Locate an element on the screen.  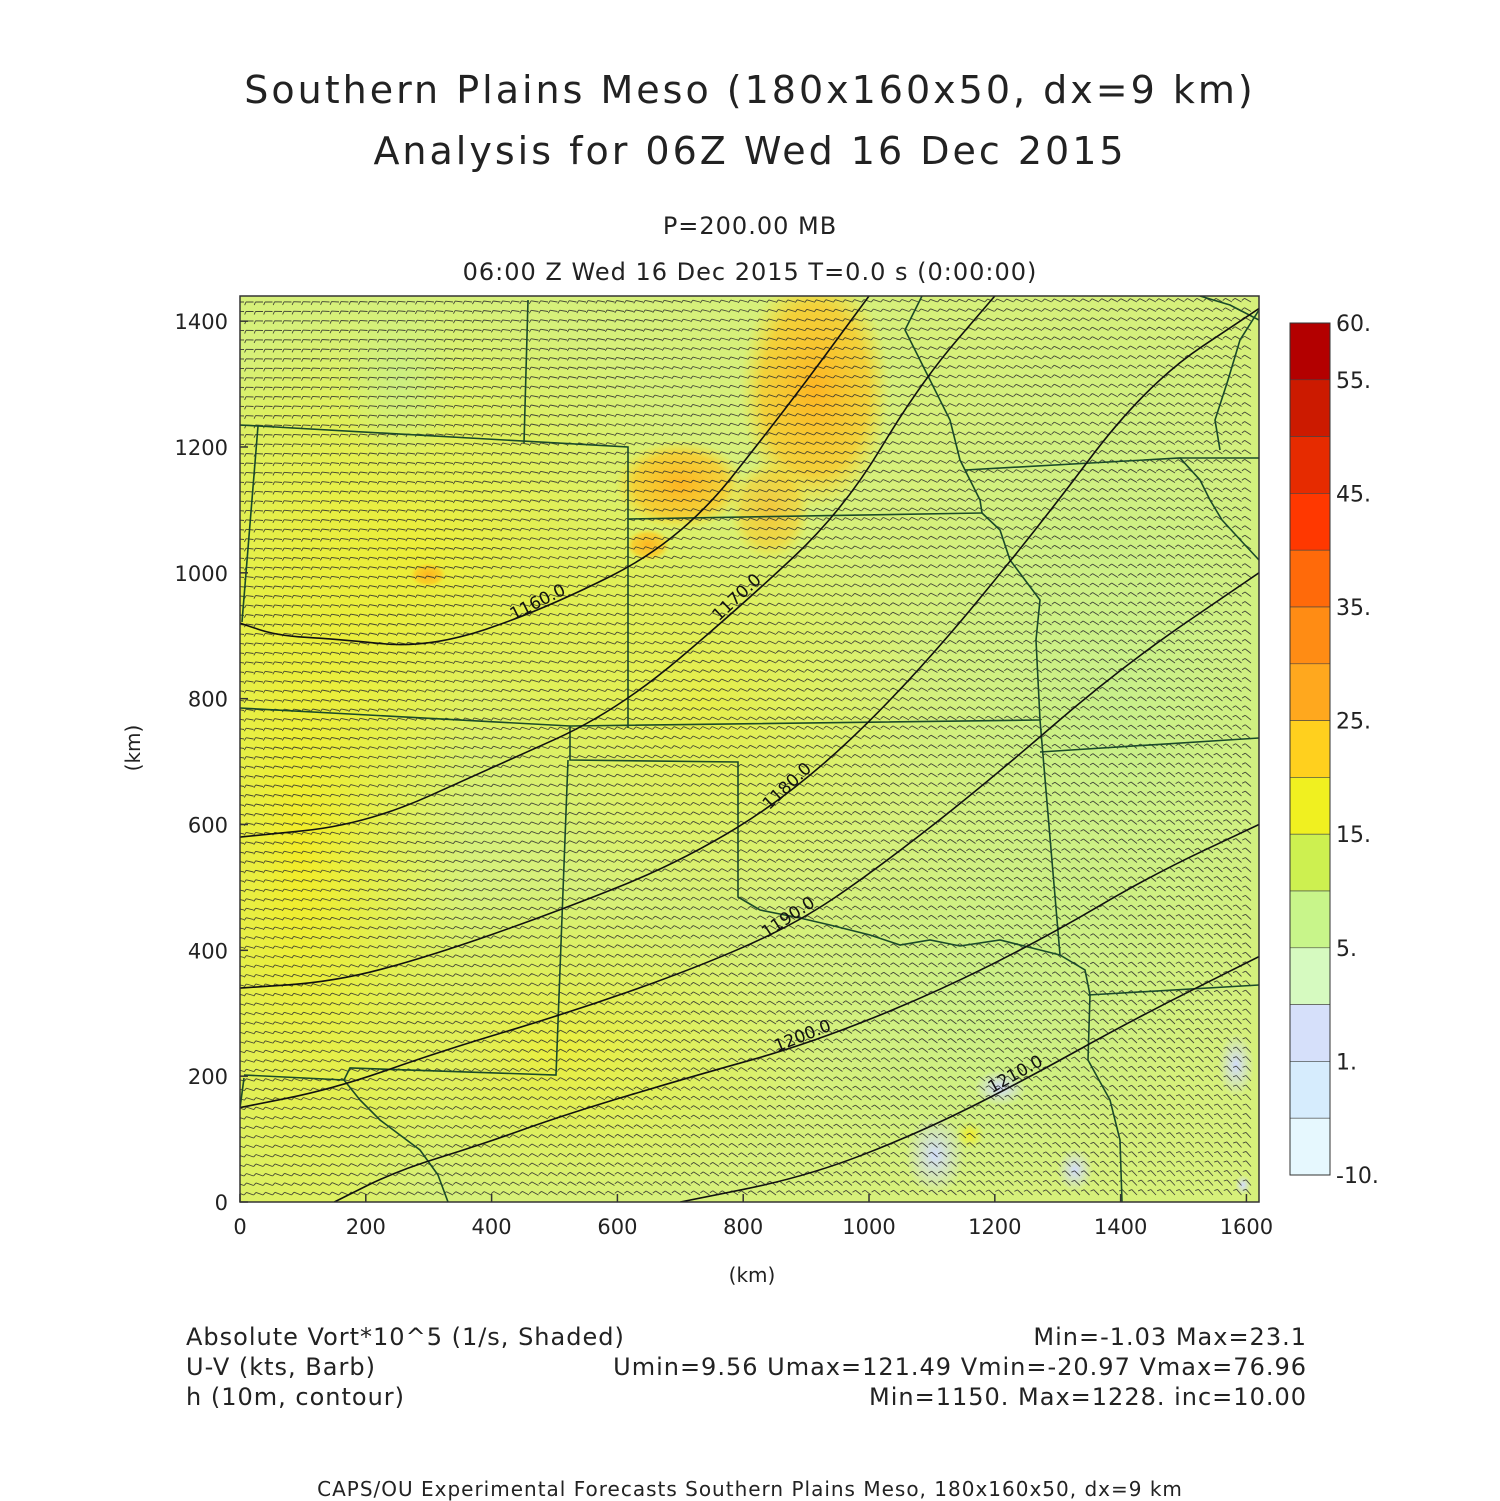
x-tick-label: 1400 is located at coordinates (1120, 1227).